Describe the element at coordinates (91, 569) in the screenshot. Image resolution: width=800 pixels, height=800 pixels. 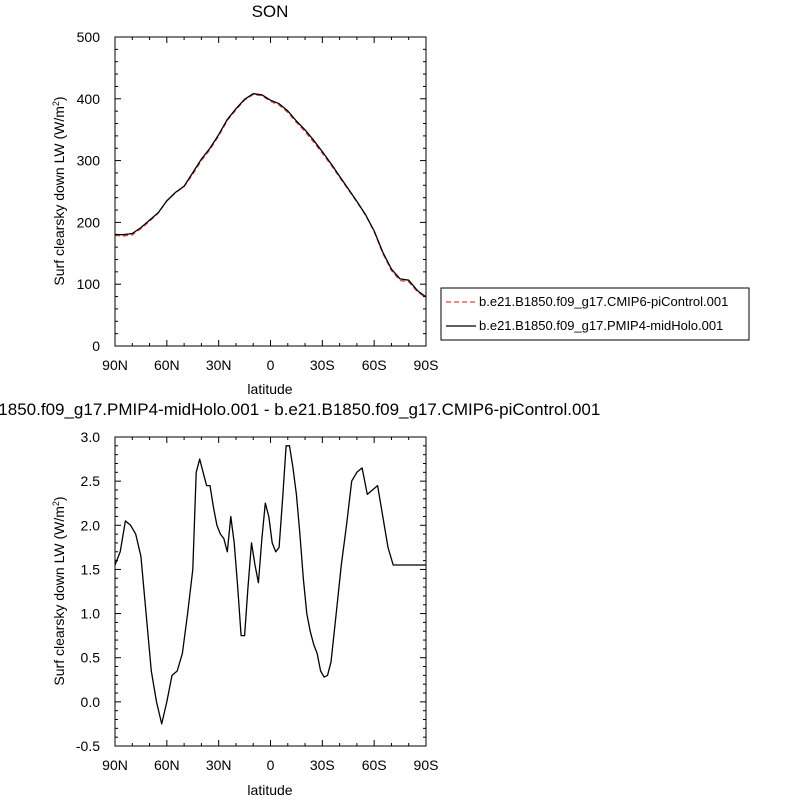
I see `bottom-y-tick-label: 1.5` at that location.